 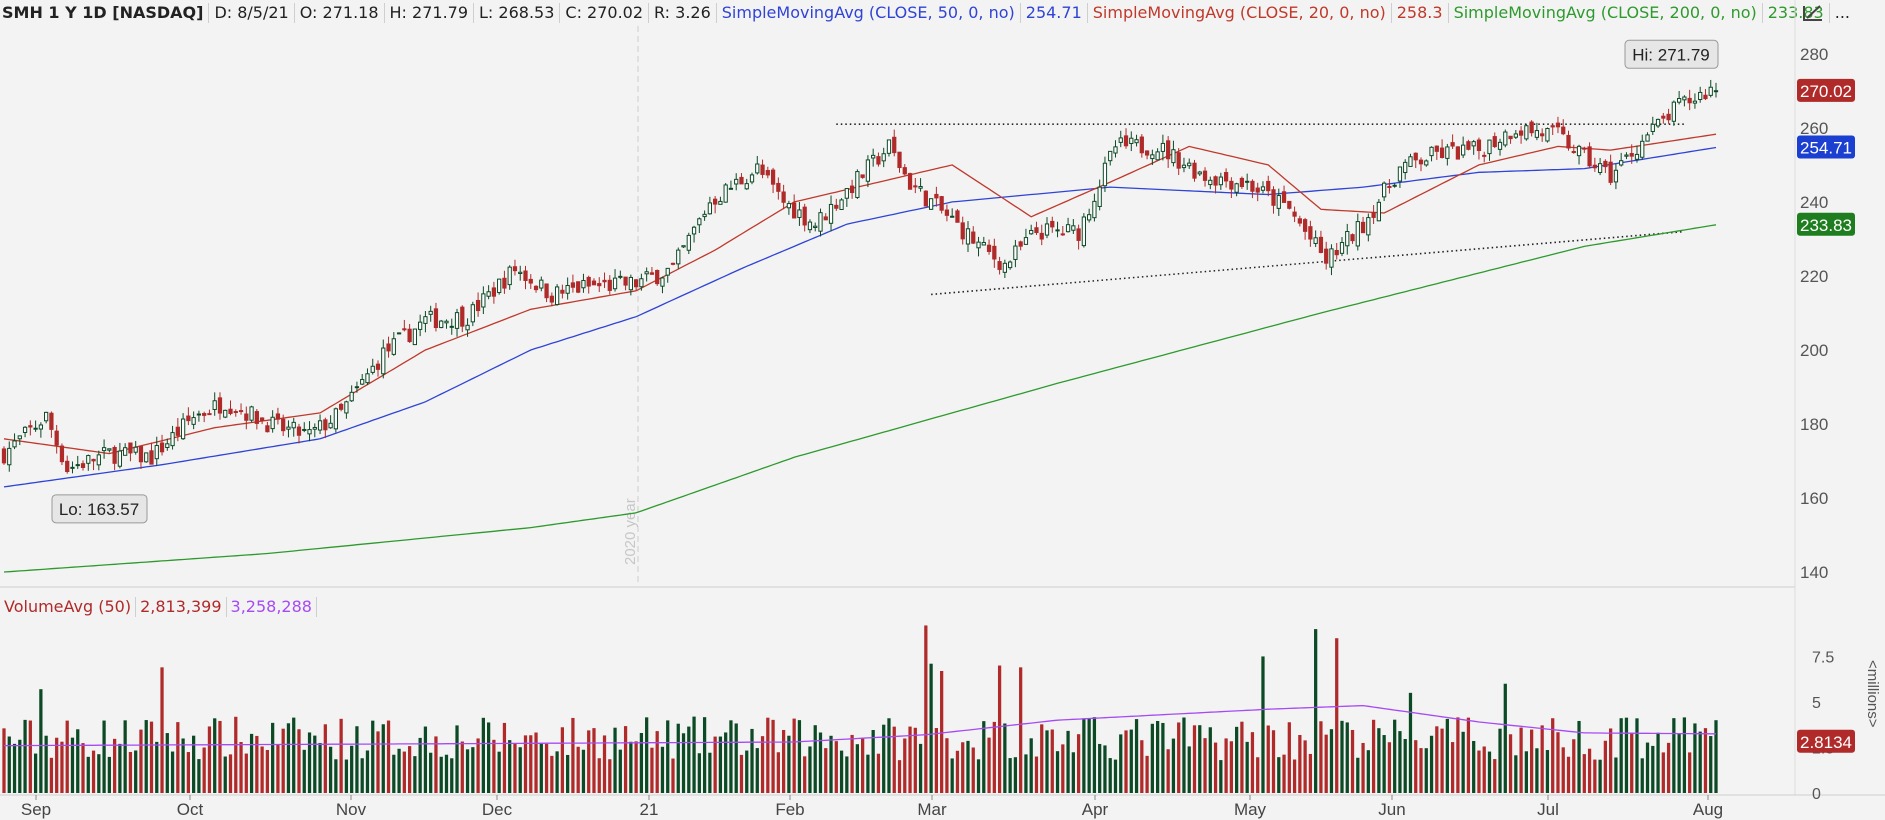 What do you see at coordinates (1826, 148) in the screenshot?
I see `price-badge-label: 254.71` at bounding box center [1826, 148].